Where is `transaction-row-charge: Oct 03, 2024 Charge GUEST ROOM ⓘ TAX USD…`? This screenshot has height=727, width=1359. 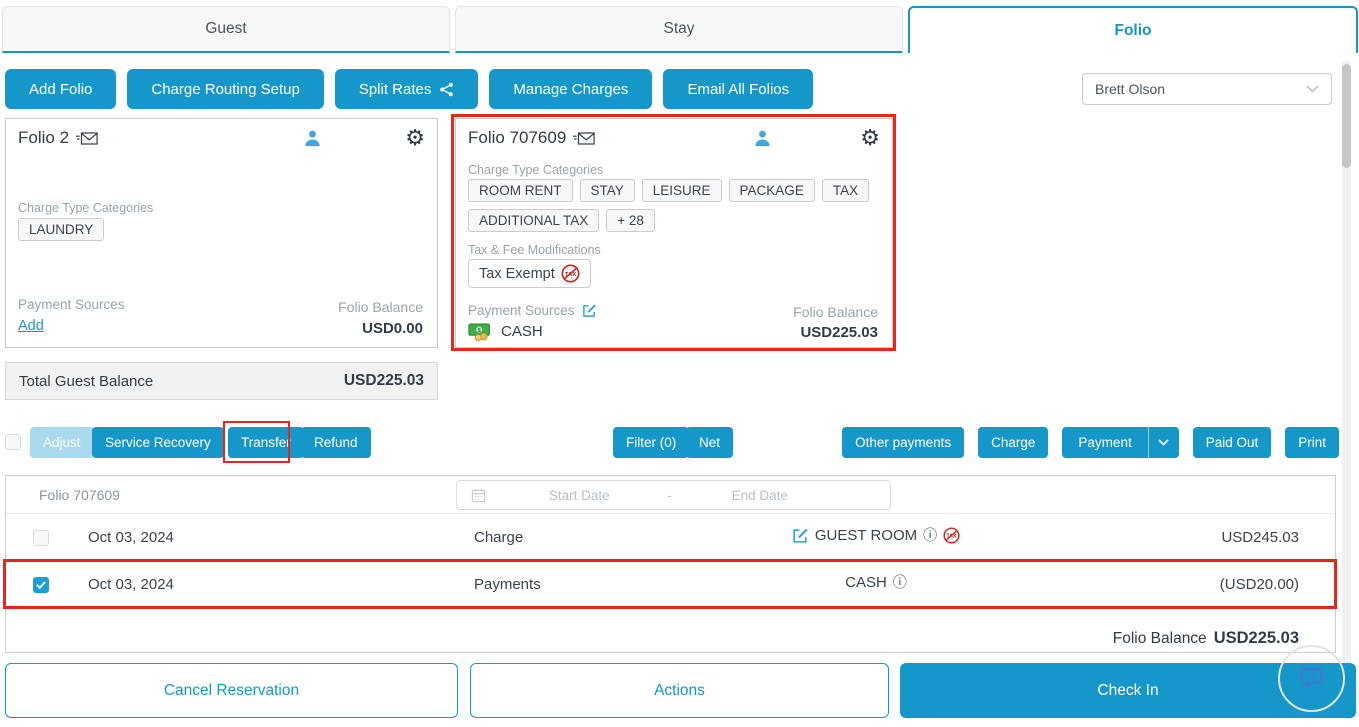 transaction-row-charge: Oct 03, 2024 Charge GUEST ROOM ⓘ TAX USD… is located at coordinates (670, 537).